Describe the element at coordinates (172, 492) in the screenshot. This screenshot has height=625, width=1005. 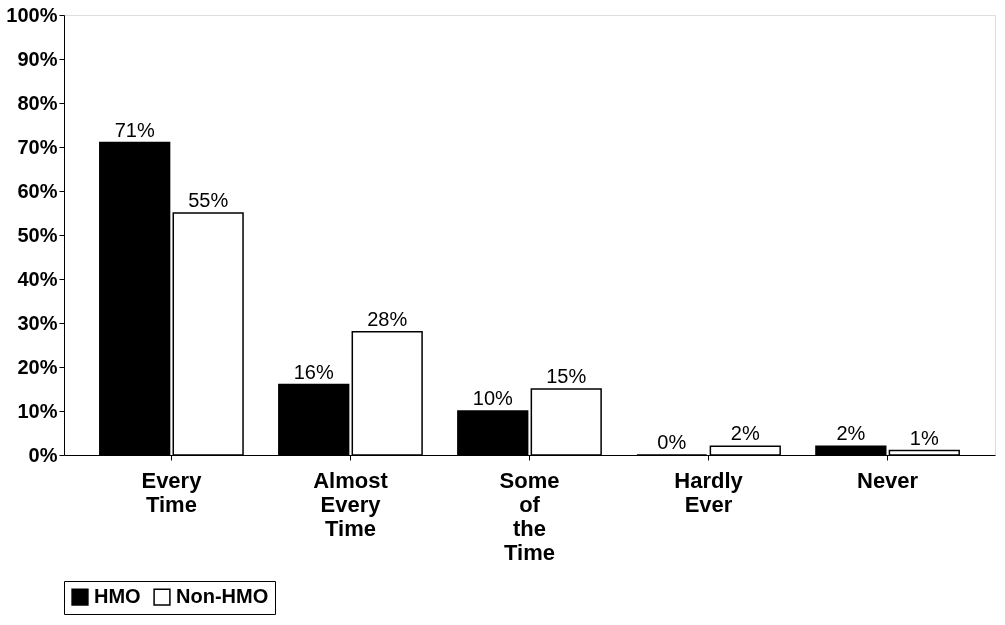
I see `x-tick-label: Every Time` at that location.